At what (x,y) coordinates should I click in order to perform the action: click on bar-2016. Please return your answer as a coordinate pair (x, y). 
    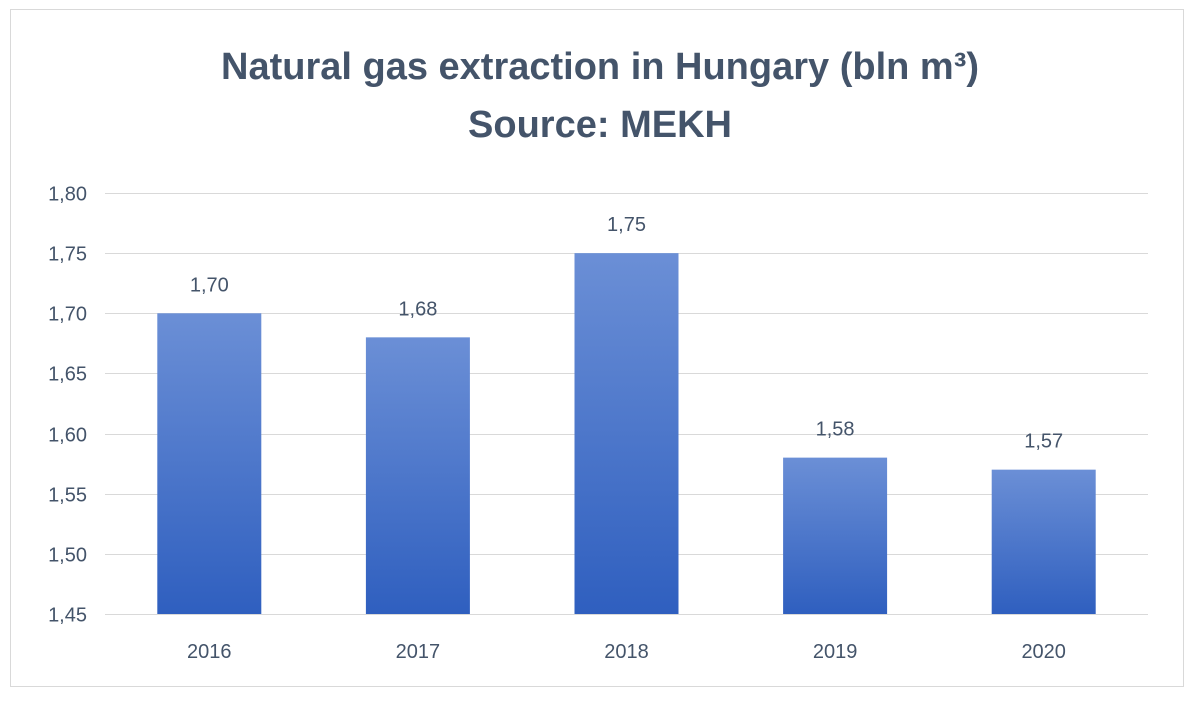
    Looking at the image, I should click on (209, 463).